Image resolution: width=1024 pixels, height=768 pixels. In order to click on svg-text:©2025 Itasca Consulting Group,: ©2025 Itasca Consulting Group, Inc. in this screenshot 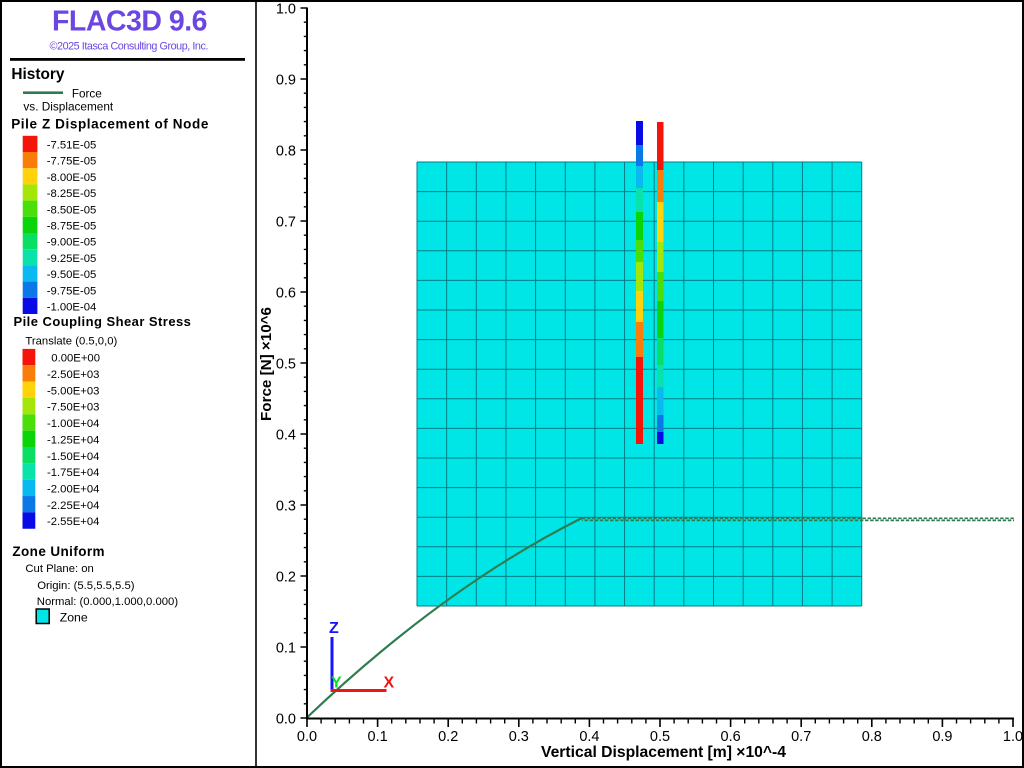, I will do `click(129, 46)`.